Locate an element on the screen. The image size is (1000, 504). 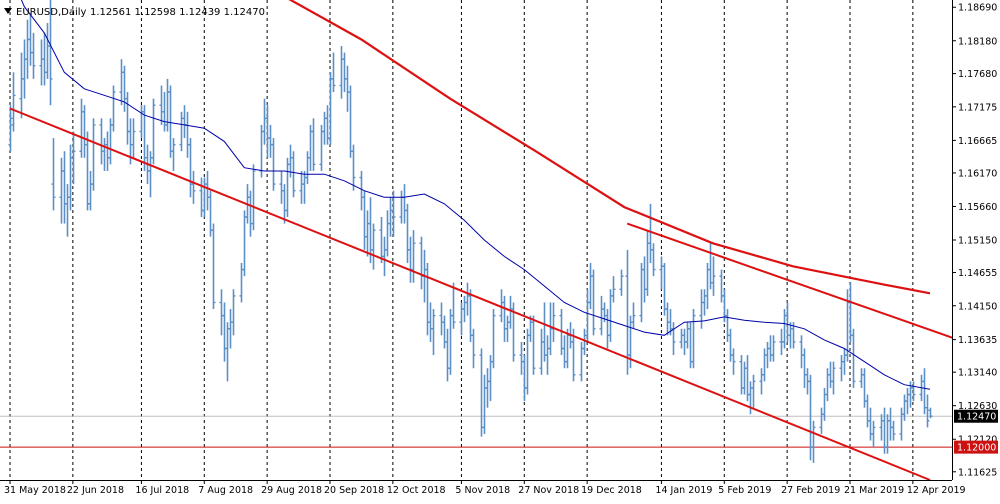
x-tick-label: 7 Aug 2018 is located at coordinates (225, 490).